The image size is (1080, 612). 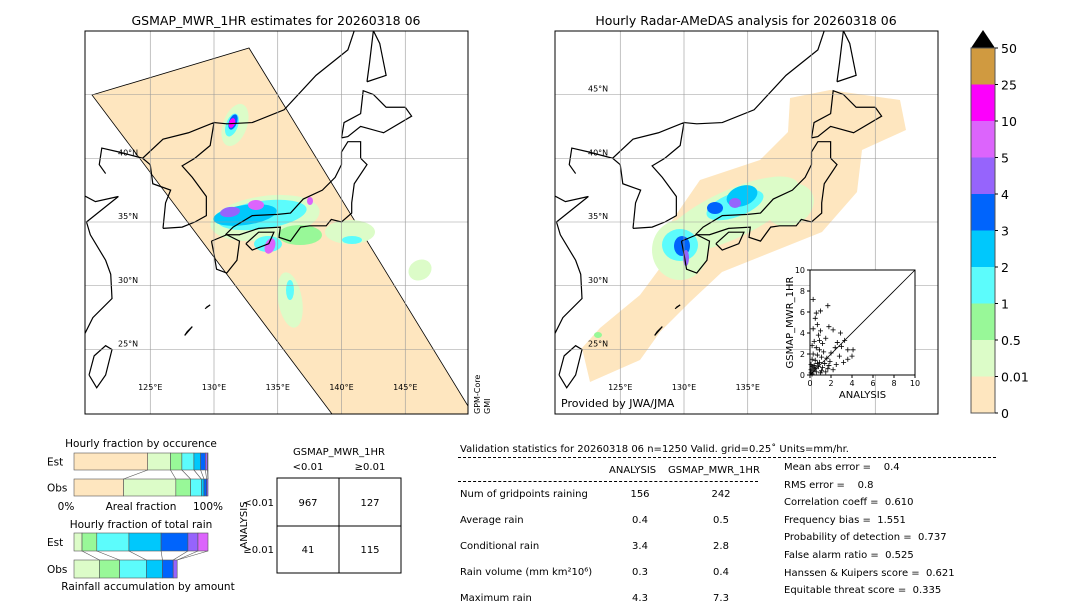 I want to click on stat-gsmap-value: 2.8, so click(x=721, y=546).